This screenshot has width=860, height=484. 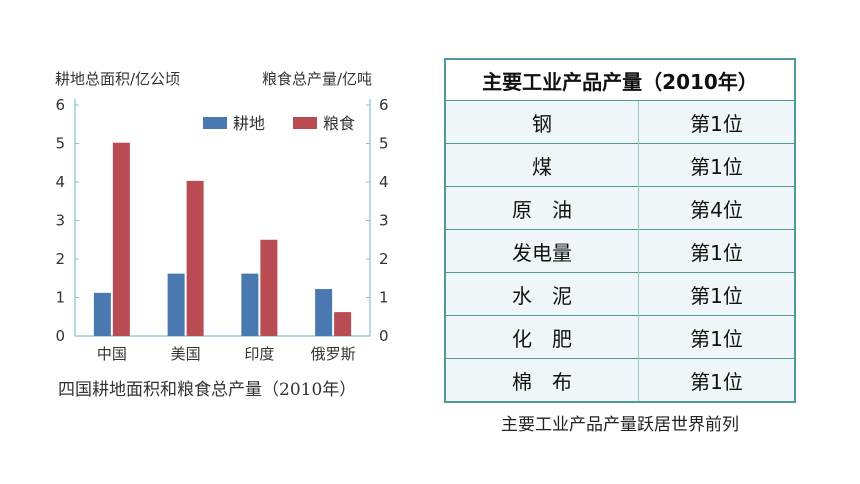 I want to click on product-name: 煤, so click(x=542, y=165).